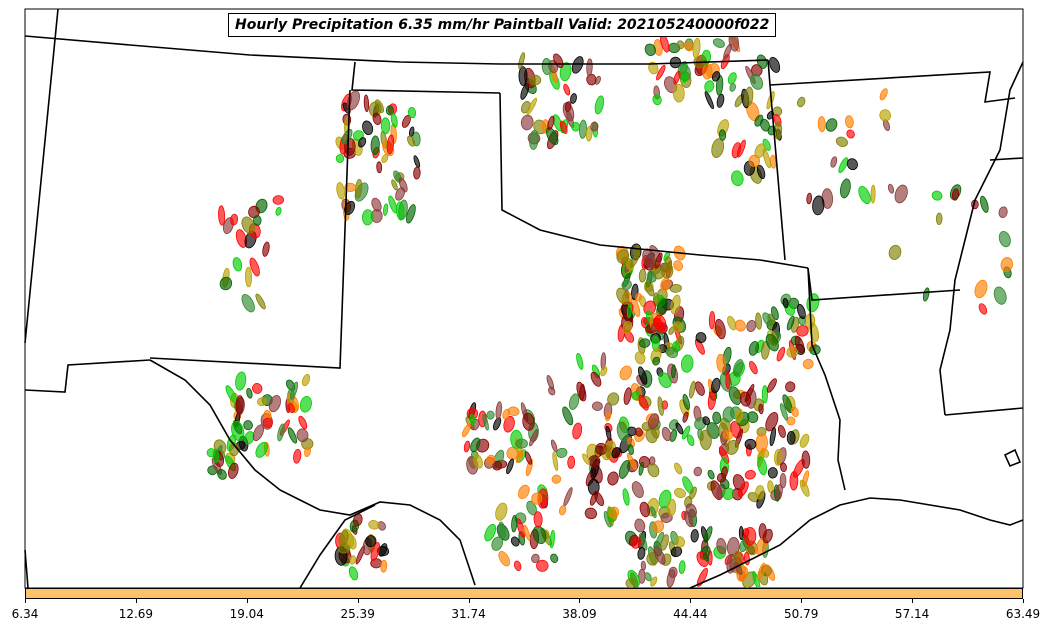 The height and width of the screenshot is (633, 1053). What do you see at coordinates (654, 180) in the screenshot?
I see `oklahoma-texas-border` at bounding box center [654, 180].